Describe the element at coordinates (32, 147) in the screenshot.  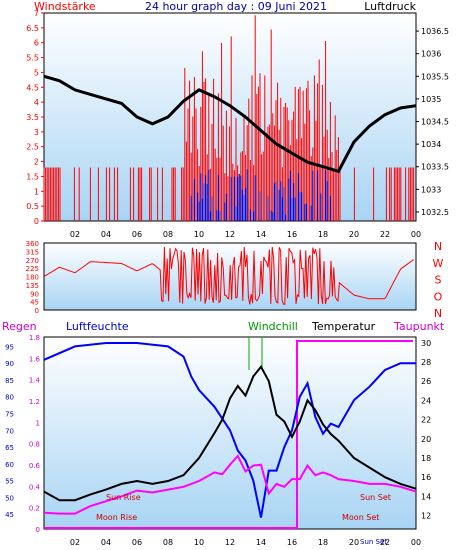
I see `wind-axis-tick: 2.5` at that location.